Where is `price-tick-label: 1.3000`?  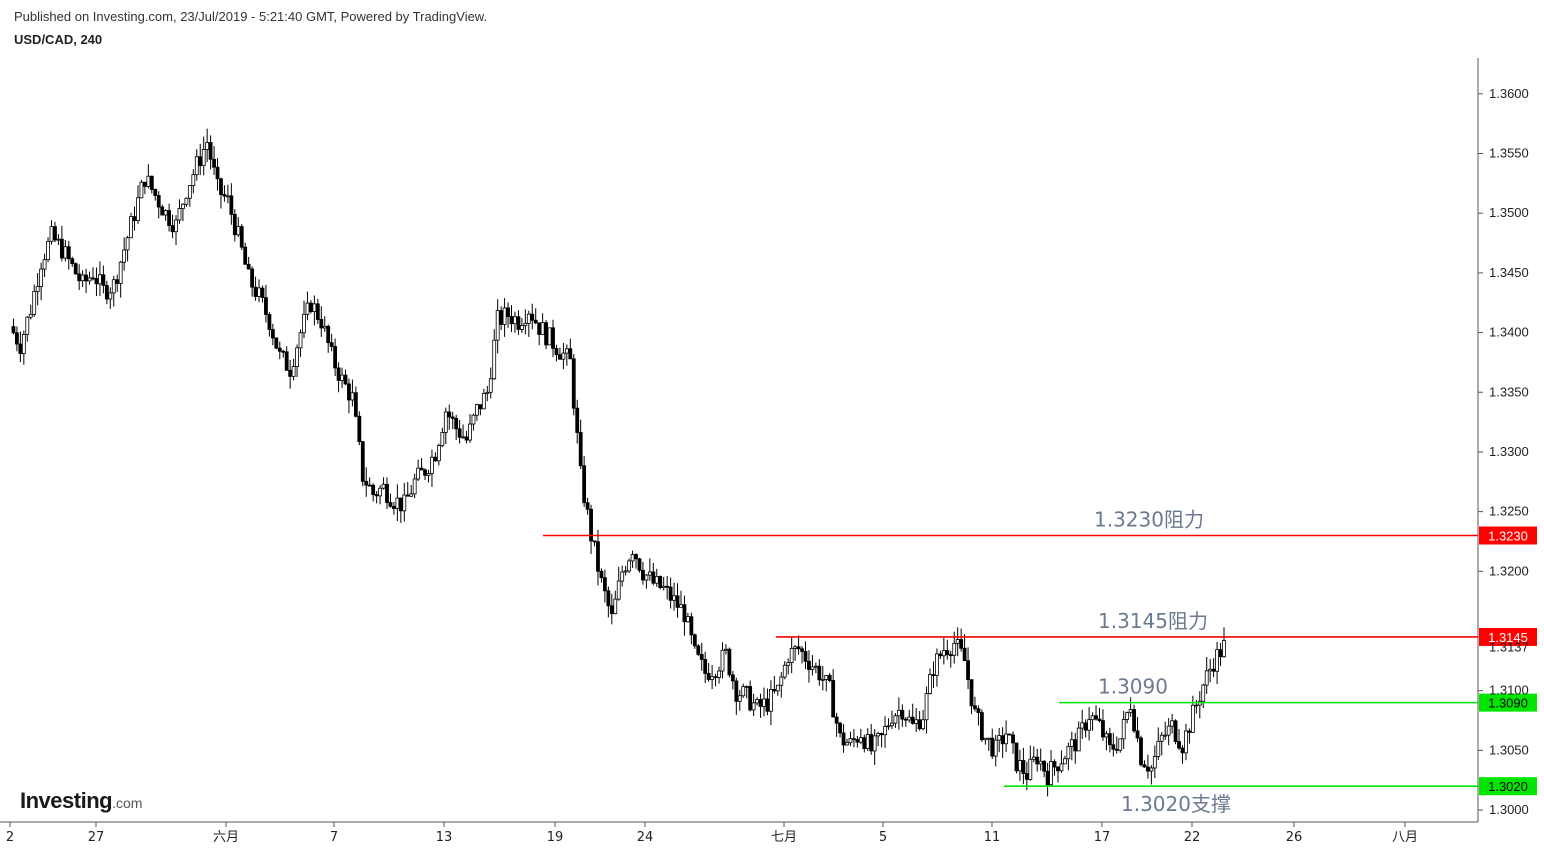
price-tick-label: 1.3000 is located at coordinates (1509, 809).